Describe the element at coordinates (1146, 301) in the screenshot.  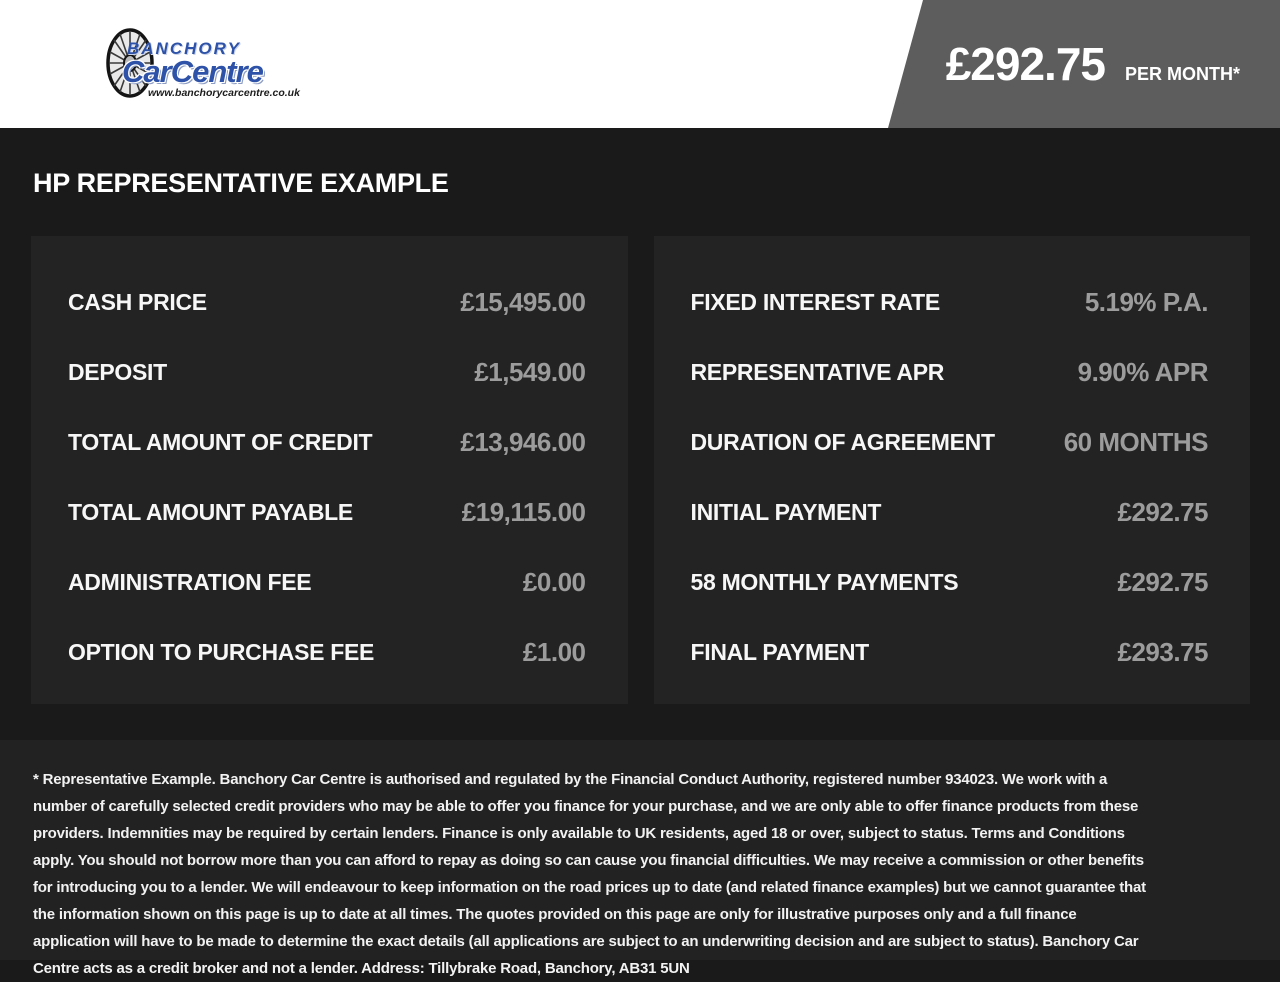
I see `finance-value: 5.19% P.A.` at that location.